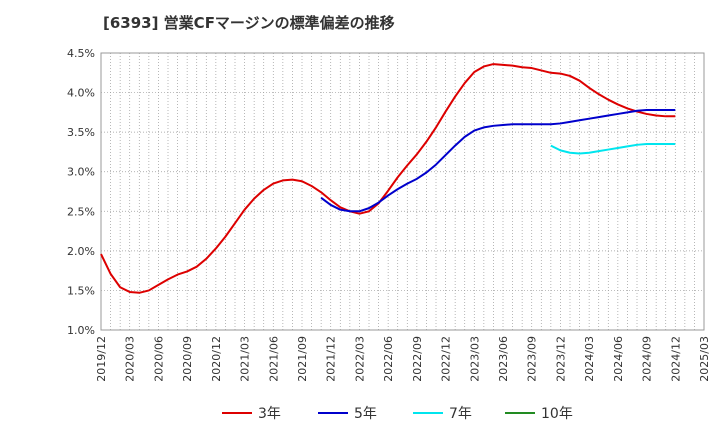 The image size is (720, 440). What do you see at coordinates (81, 172) in the screenshot?
I see `y-tick-label: 3.0%` at bounding box center [81, 172].